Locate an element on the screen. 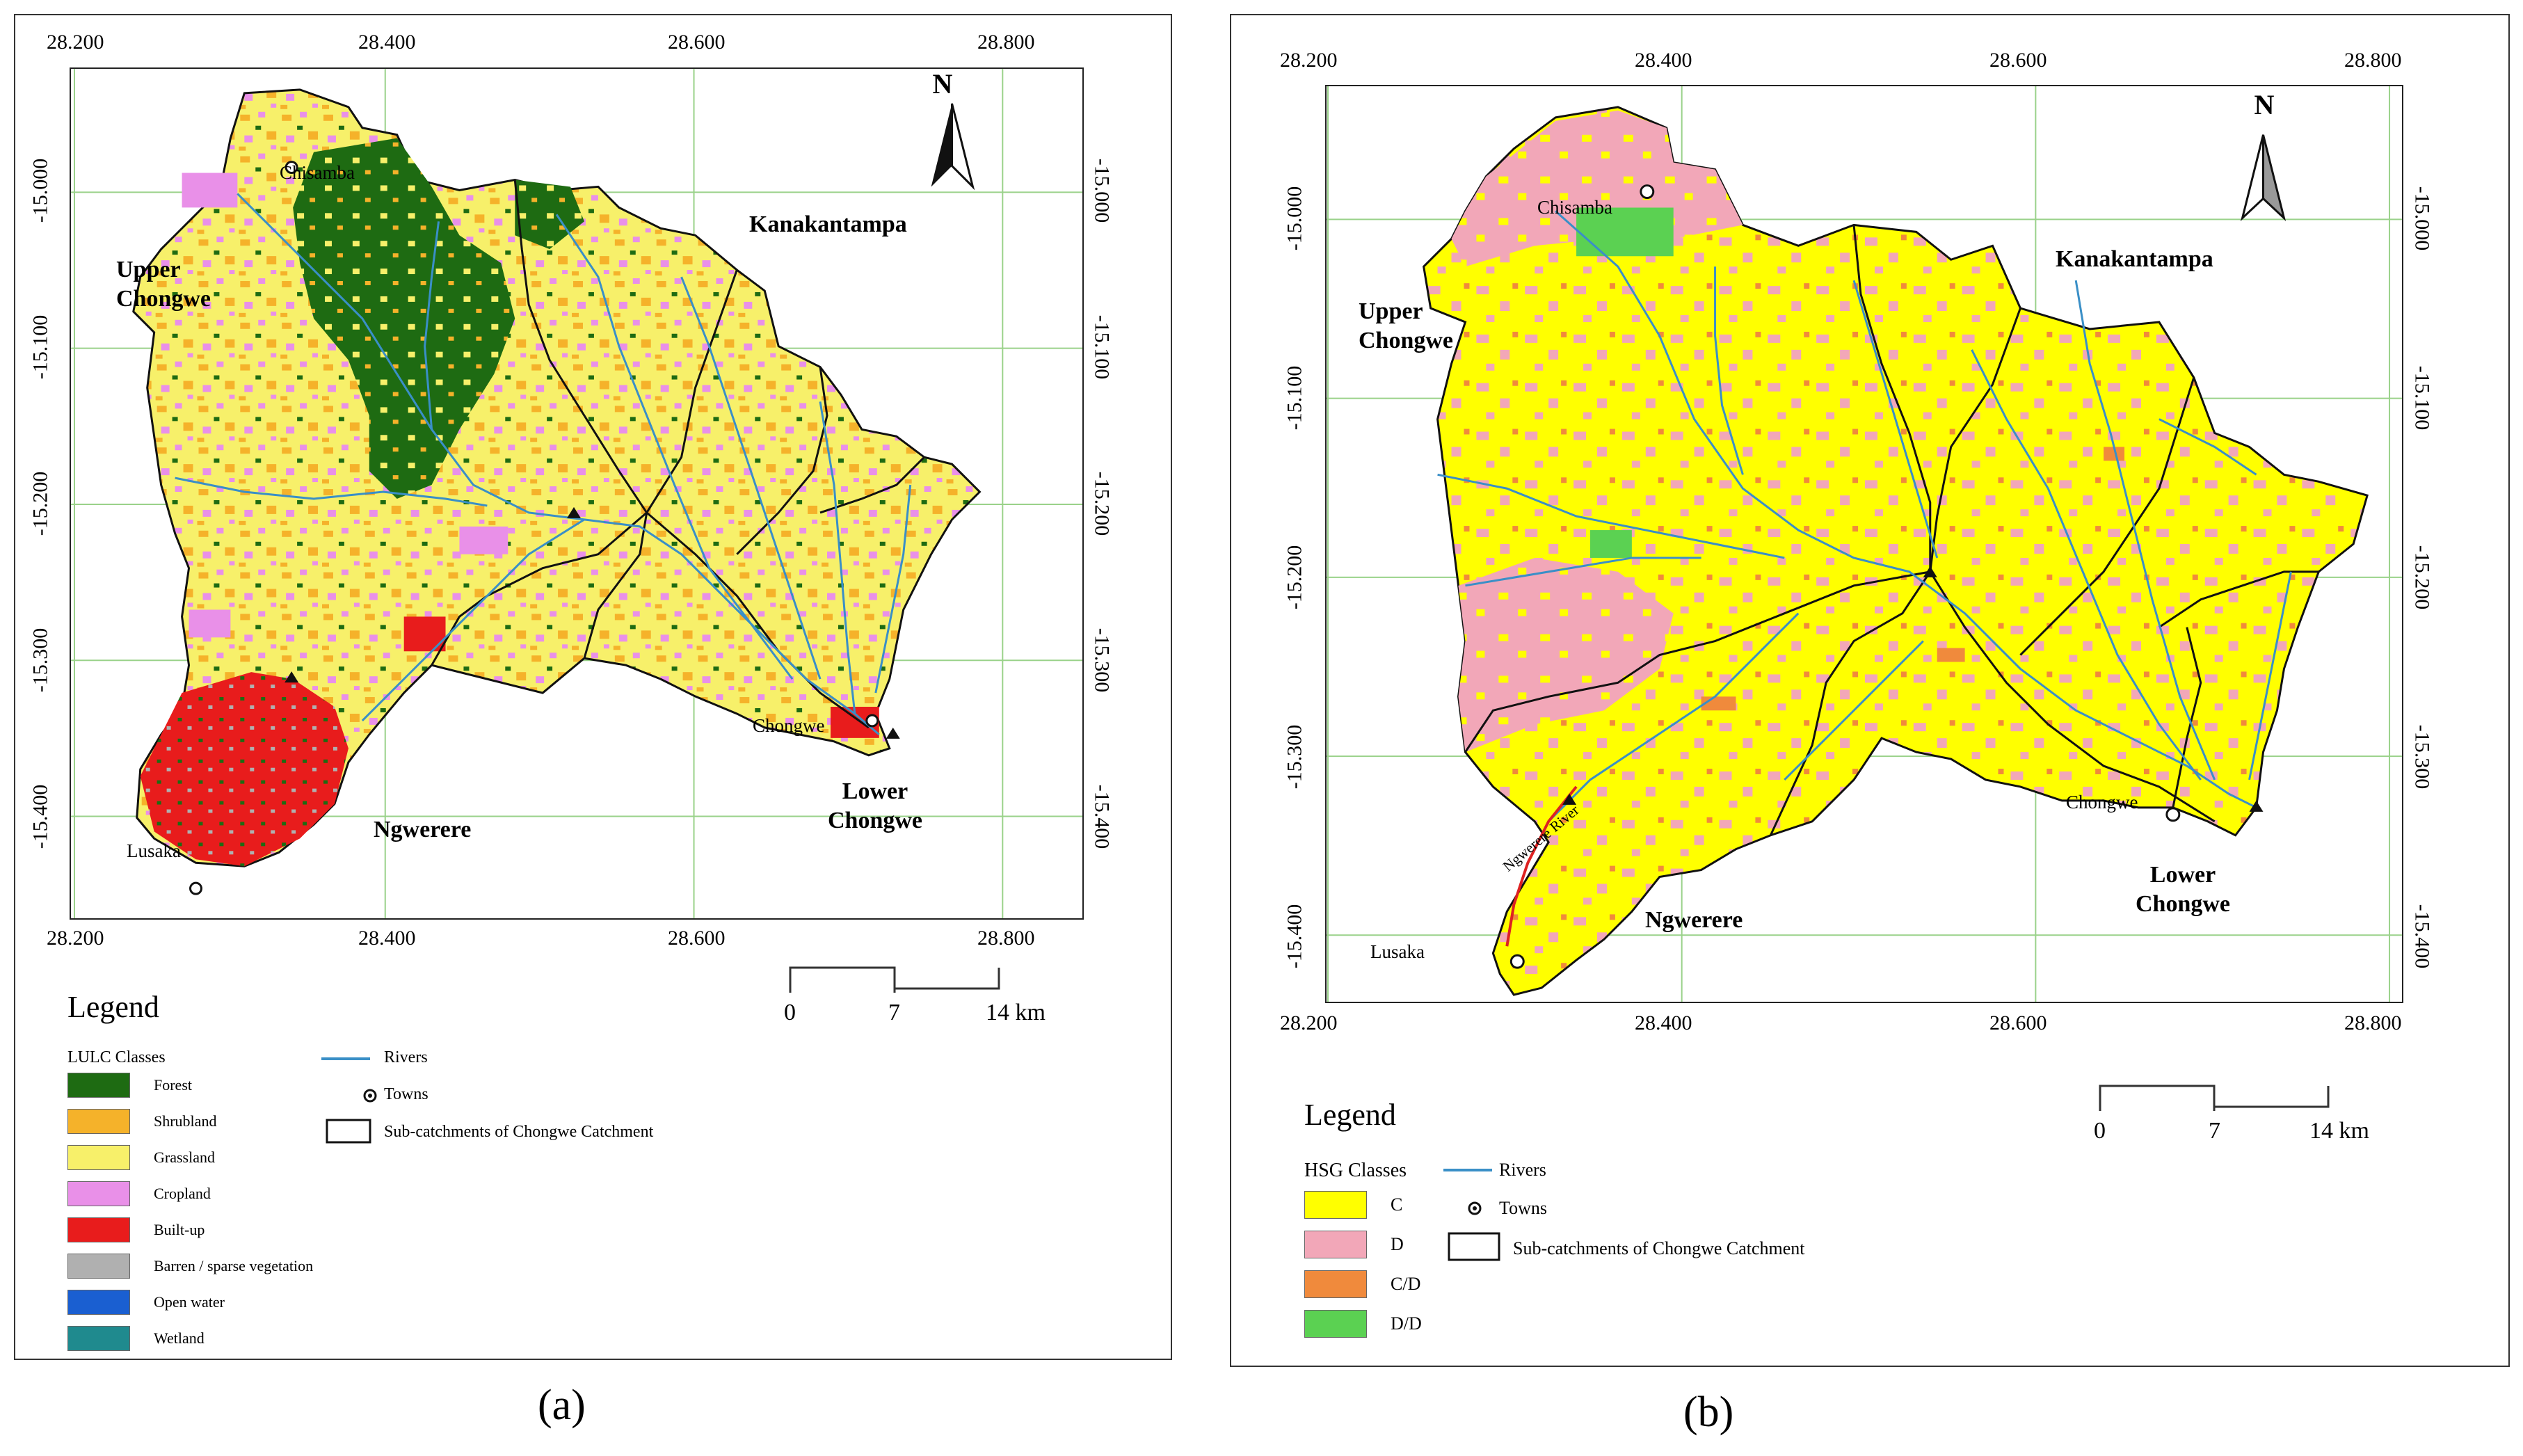  legend-towns: Towns is located at coordinates (406, 1094).